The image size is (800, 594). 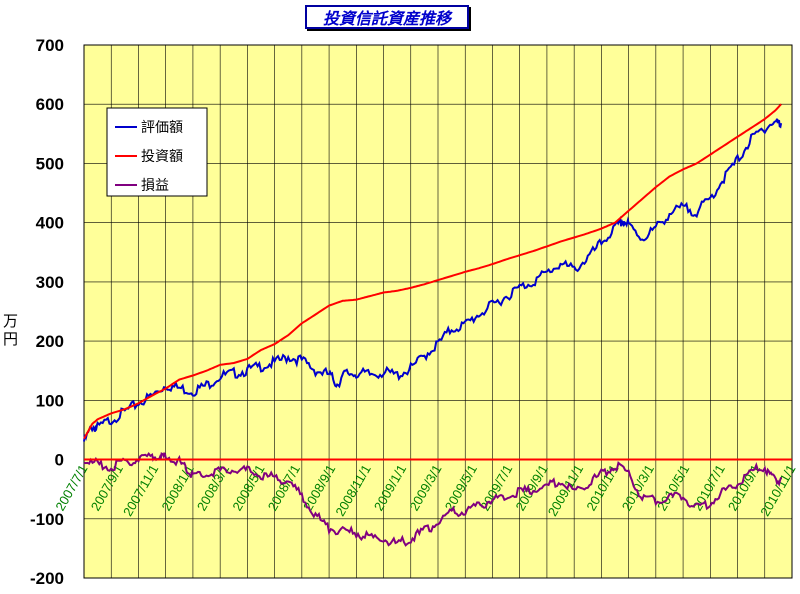 I want to click on y-tick-label: 300, so click(x=50, y=282).